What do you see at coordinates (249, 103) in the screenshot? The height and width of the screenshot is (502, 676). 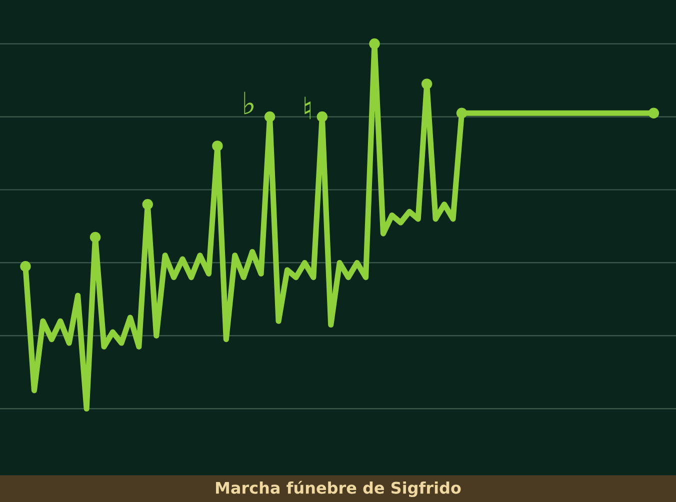 I see `annotation: ♭` at bounding box center [249, 103].